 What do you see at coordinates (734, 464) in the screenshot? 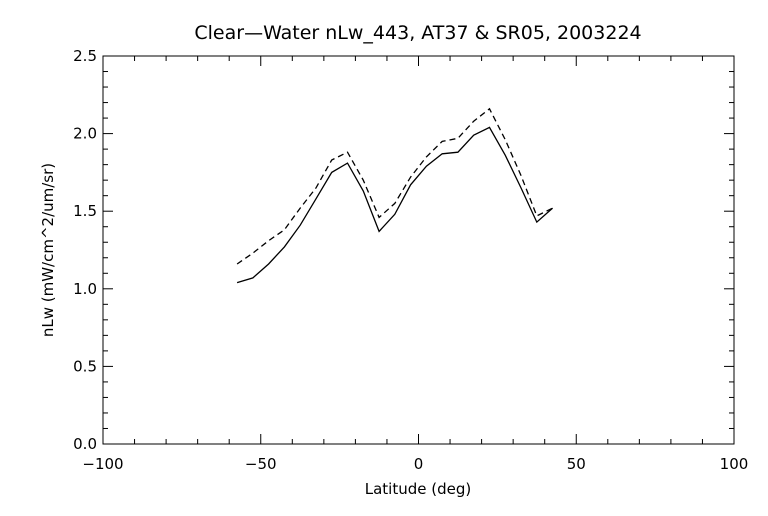
I see `x-tick-label: 100` at bounding box center [734, 464].